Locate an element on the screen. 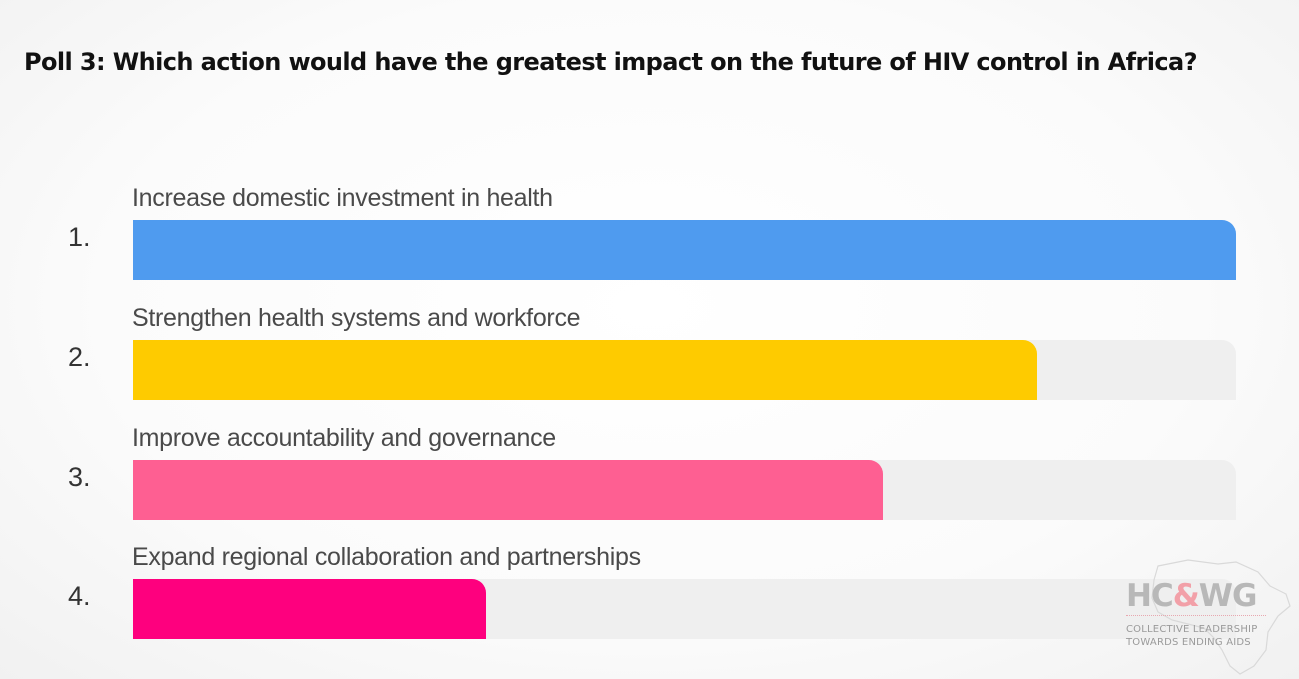  option-number: 3. is located at coordinates (79, 477).